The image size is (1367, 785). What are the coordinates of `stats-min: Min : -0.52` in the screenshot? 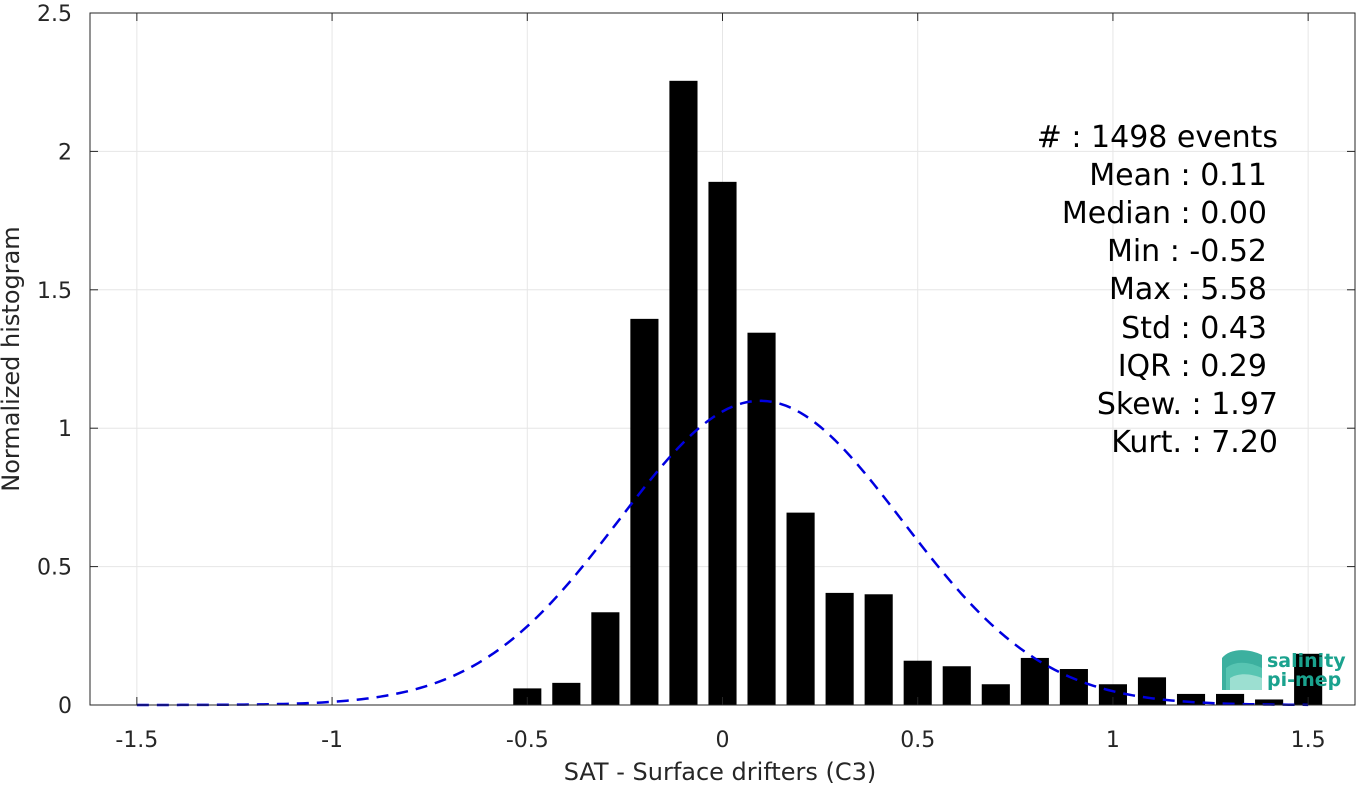 It's located at (1187, 251).